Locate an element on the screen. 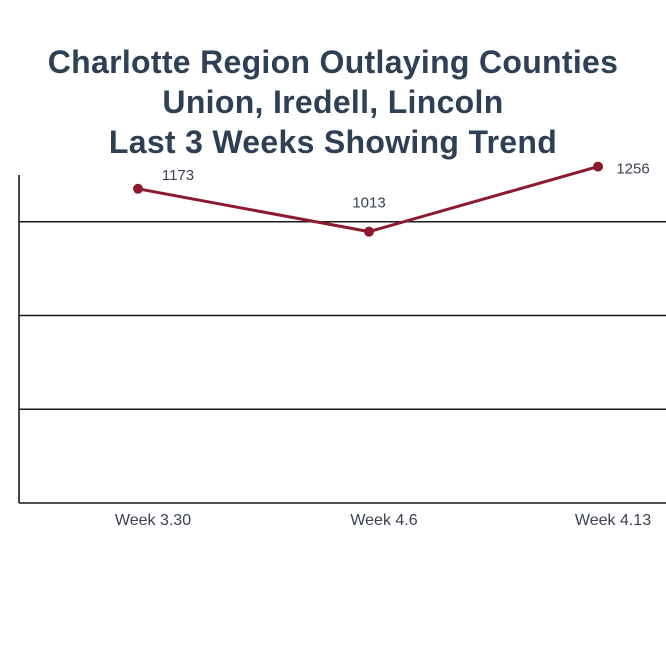  series-line-group is located at coordinates (368, 199).